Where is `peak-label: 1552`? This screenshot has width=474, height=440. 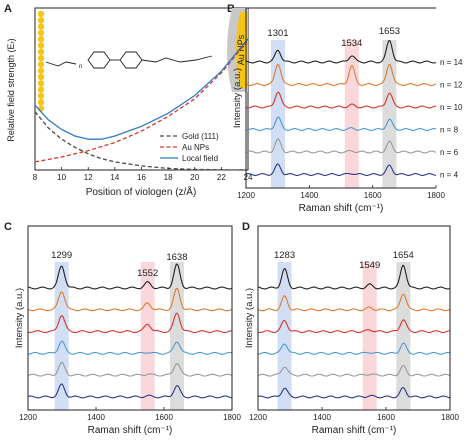 peak-label: 1552 is located at coordinates (147, 273).